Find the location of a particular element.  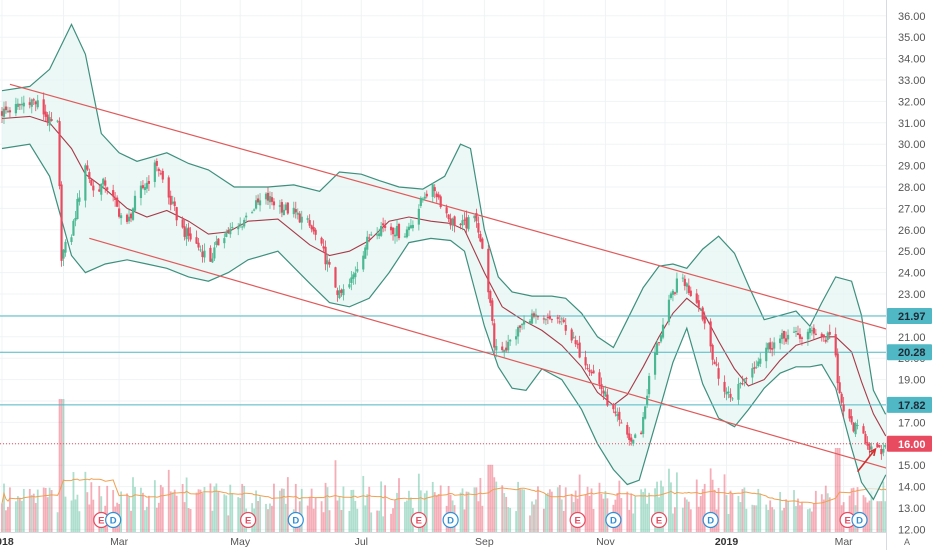

arrow-shaft is located at coordinates (866, 460).